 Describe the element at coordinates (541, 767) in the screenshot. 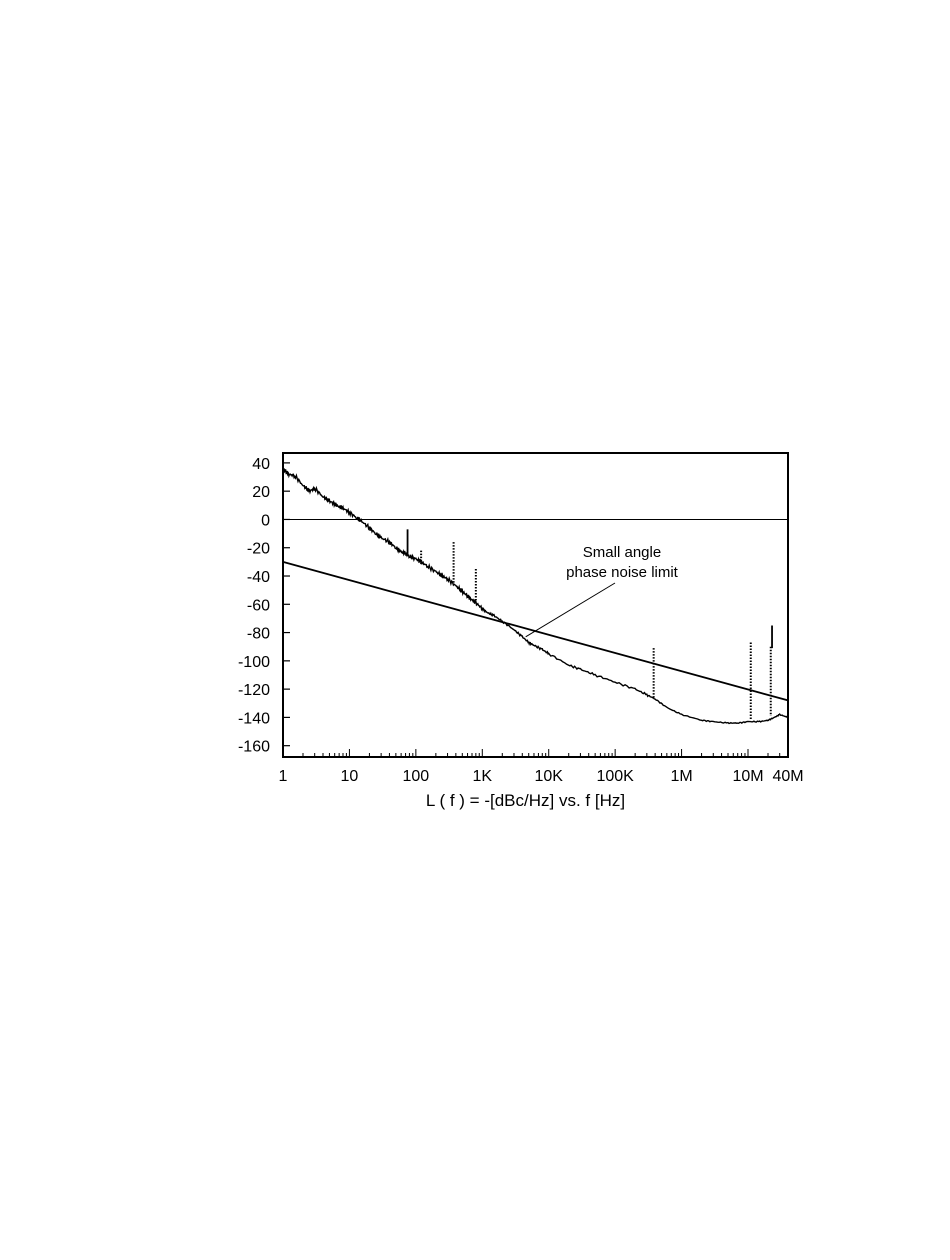

I see `x-axis-ticks: 1 10 100 1K 10K 100K 1M 10M 40M` at that location.